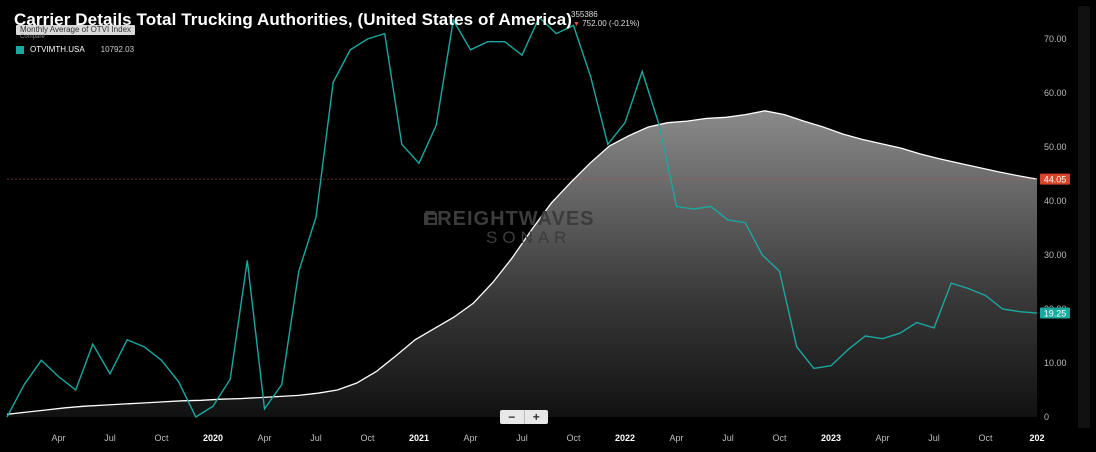  I want to click on y-tick-label: 60.00, so click(1055, 93).